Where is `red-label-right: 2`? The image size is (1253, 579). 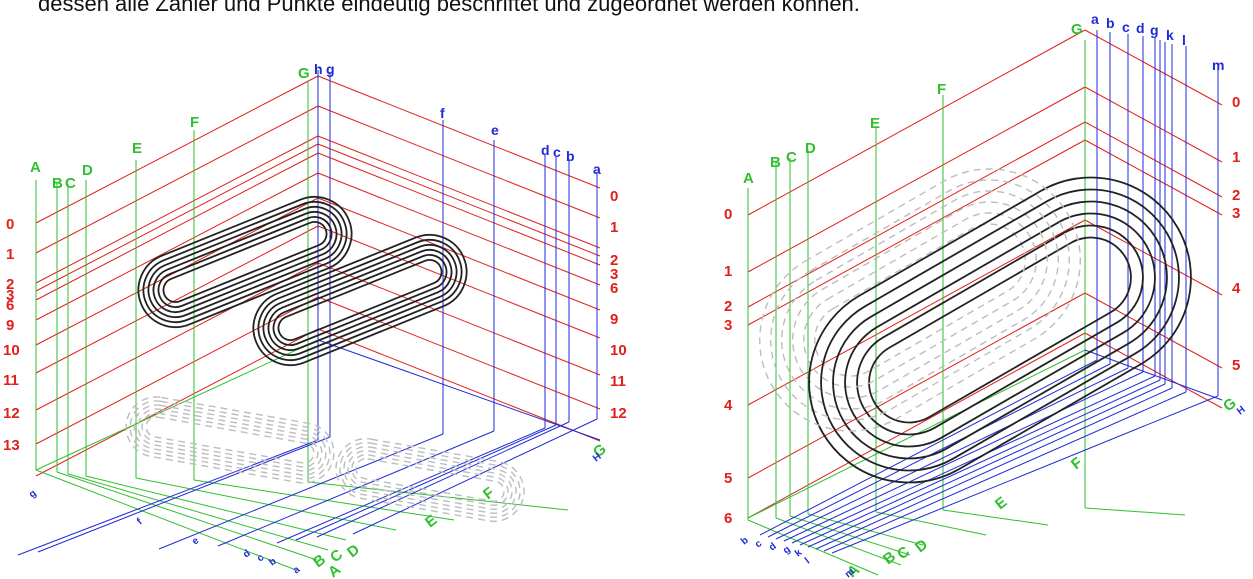
red-label-right: 2 is located at coordinates (614, 260).